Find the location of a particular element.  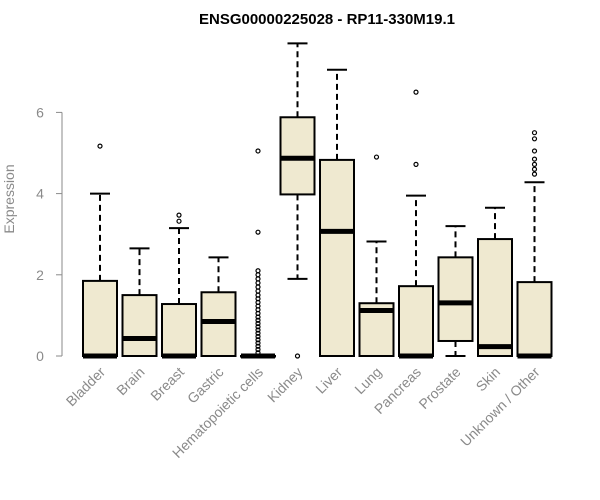

box-brain is located at coordinates (139, 302).